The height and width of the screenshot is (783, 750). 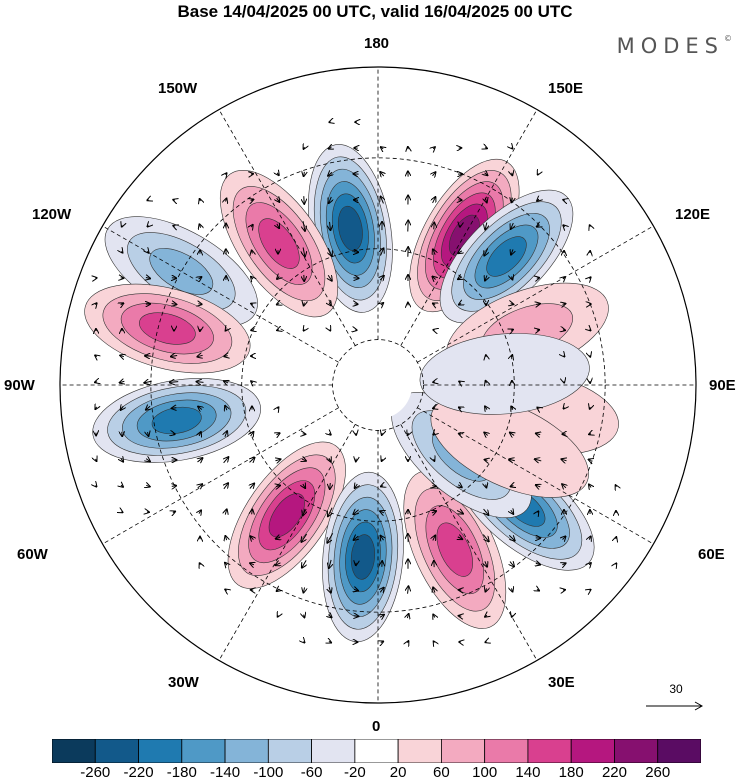 What do you see at coordinates (183, 682) in the screenshot?
I see `lon-label-30w: 30W` at bounding box center [183, 682].